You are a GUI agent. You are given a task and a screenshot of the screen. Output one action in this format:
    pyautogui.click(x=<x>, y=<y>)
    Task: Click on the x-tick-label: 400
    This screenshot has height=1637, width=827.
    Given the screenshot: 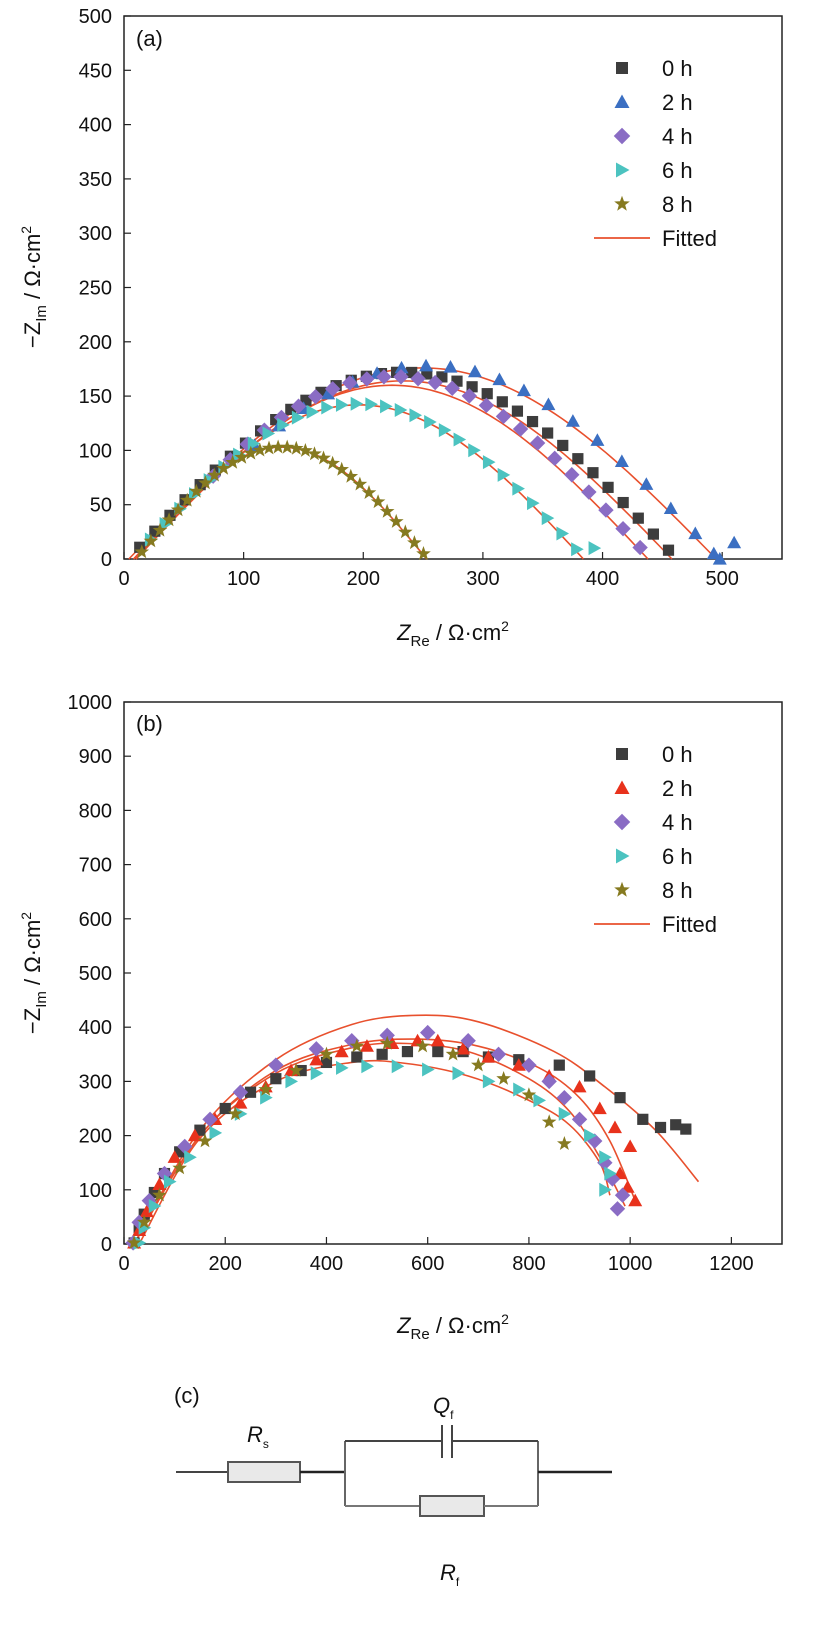 What is the action you would take?
    pyautogui.click(x=602, y=579)
    